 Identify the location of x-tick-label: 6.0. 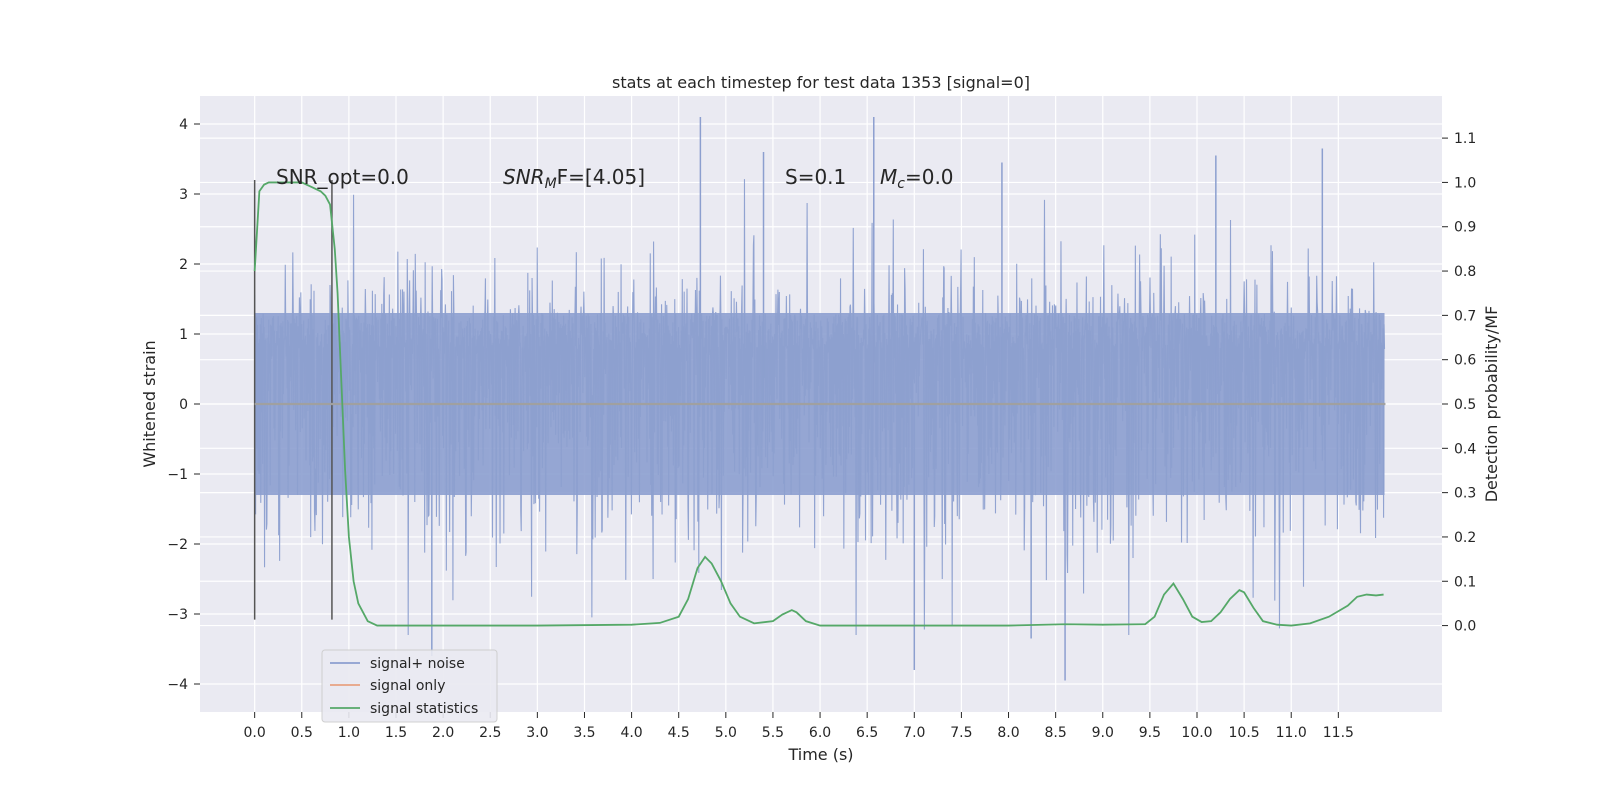
(820, 733).